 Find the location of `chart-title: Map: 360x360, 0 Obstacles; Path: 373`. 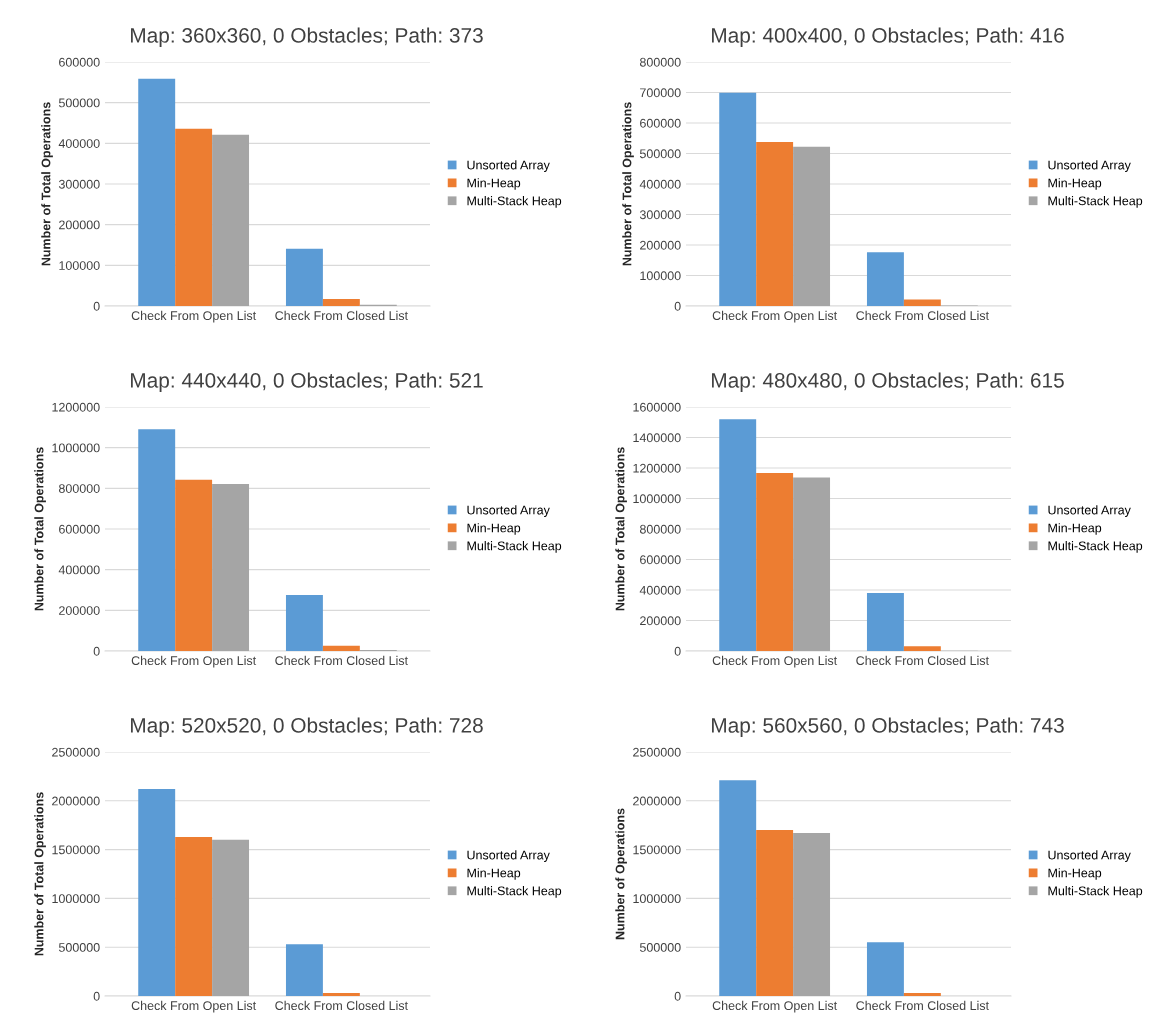

chart-title: Map: 360x360, 0 Obstacles; Path: 373 is located at coordinates (307, 37).